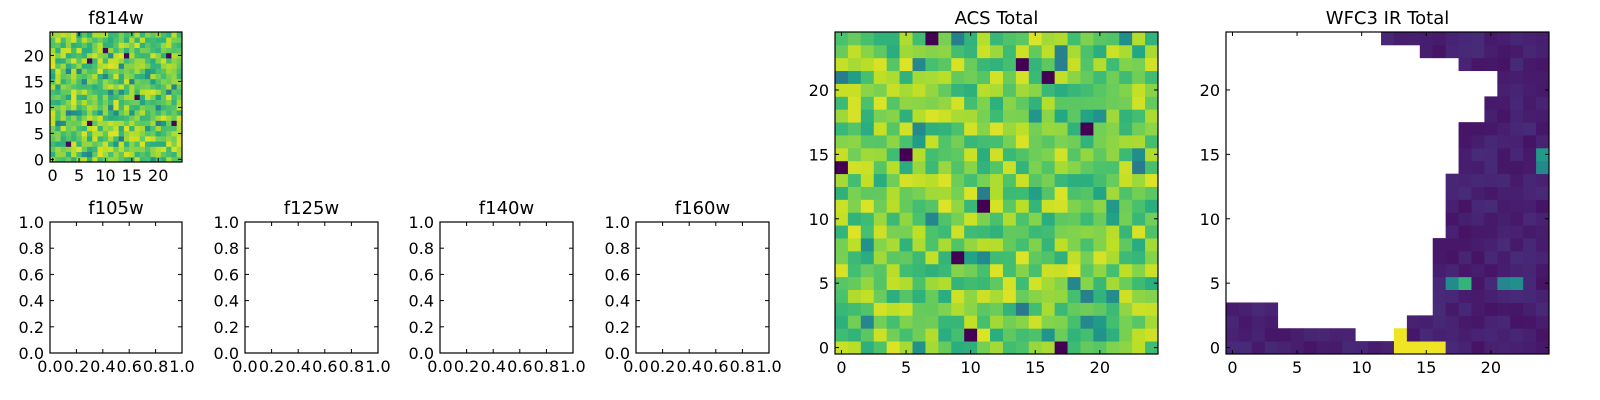 The width and height of the screenshot is (1600, 400). What do you see at coordinates (181, 366) in the screenshot?
I see `x-tick-label: 1.0` at bounding box center [181, 366].